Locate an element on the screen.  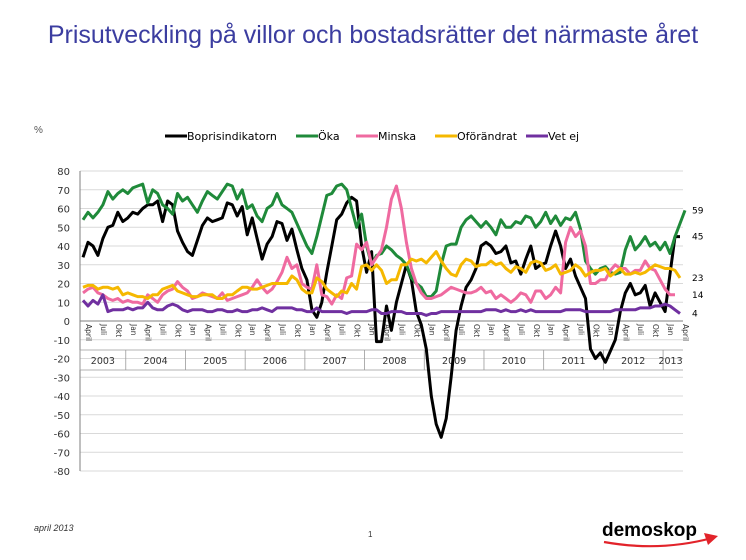
y-tick-label: 0 is located at coordinates (67, 322).